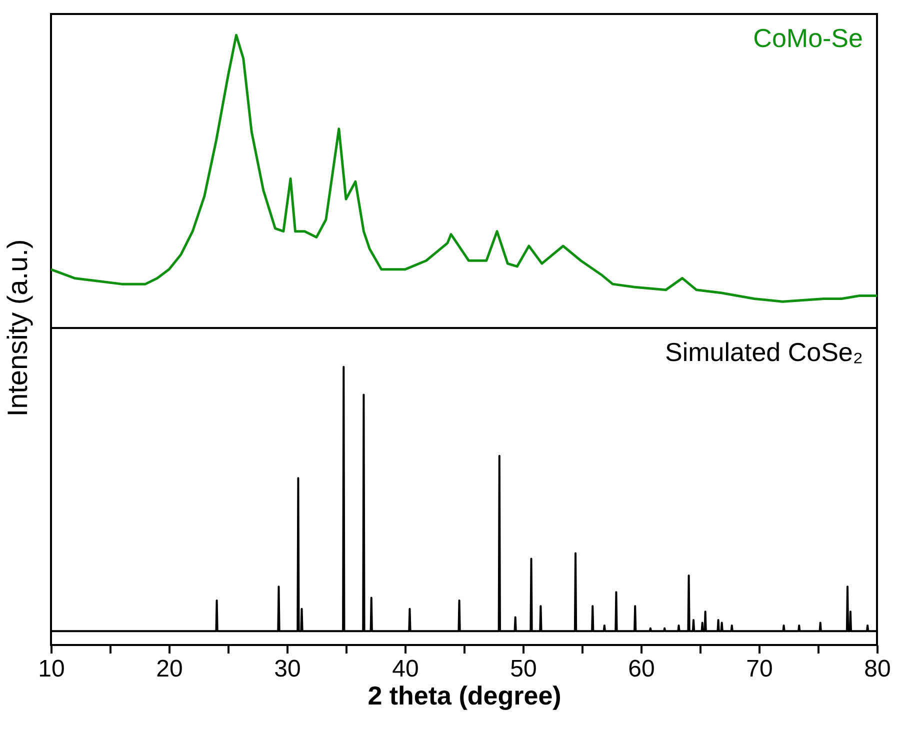 This screenshot has width=919, height=738. I want to click on x-tick-label: 20, so click(169, 669).